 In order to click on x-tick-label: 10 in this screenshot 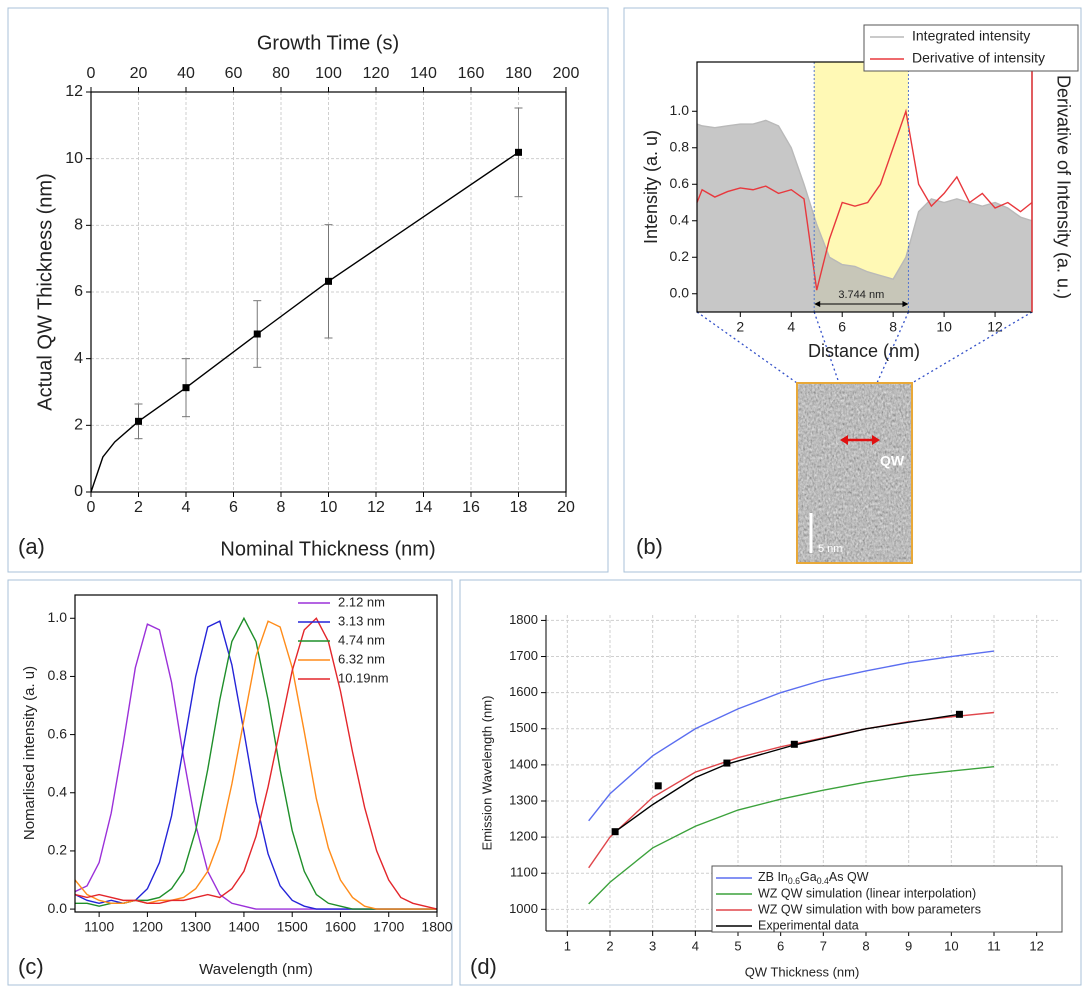, I will do `click(944, 327)`.